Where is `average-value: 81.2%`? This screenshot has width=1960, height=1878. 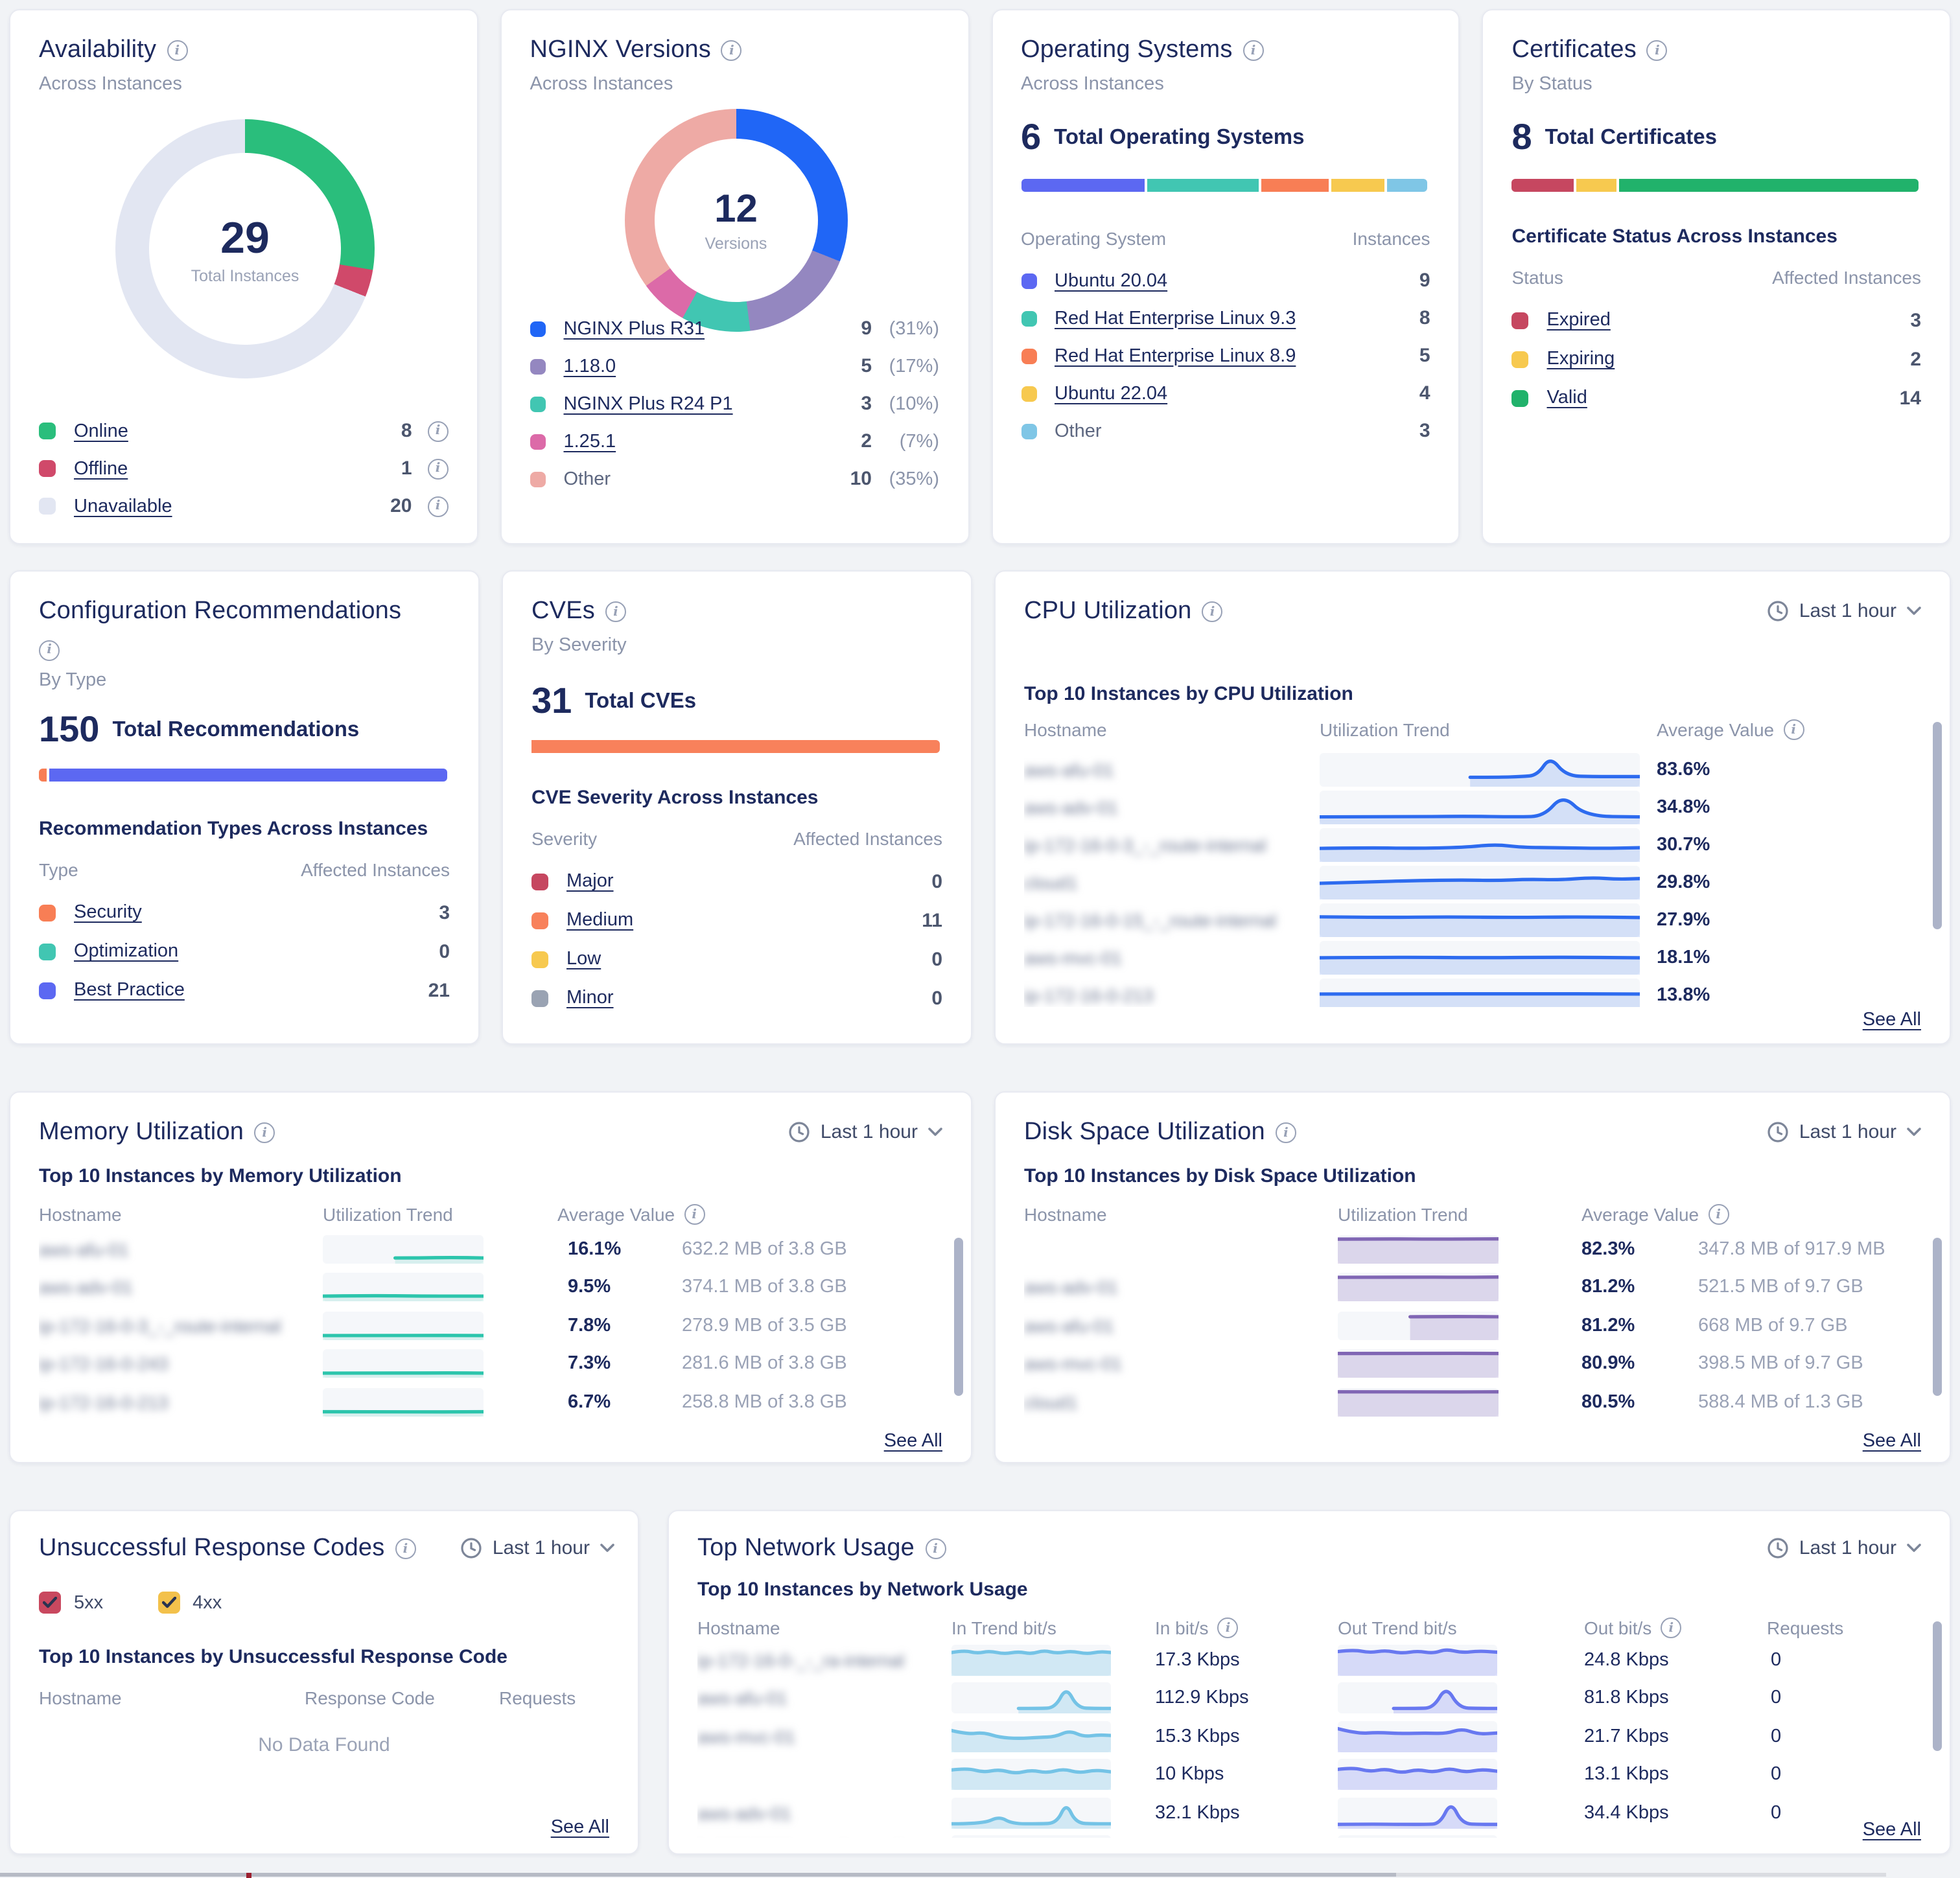 average-value: 81.2% is located at coordinates (1608, 1325).